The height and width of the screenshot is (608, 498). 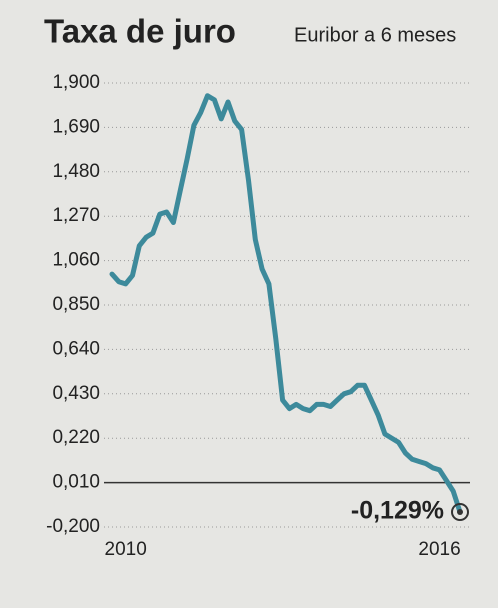 What do you see at coordinates (375, 35) in the screenshot?
I see `chart-subtitle: Euribor a 6 meses` at bounding box center [375, 35].